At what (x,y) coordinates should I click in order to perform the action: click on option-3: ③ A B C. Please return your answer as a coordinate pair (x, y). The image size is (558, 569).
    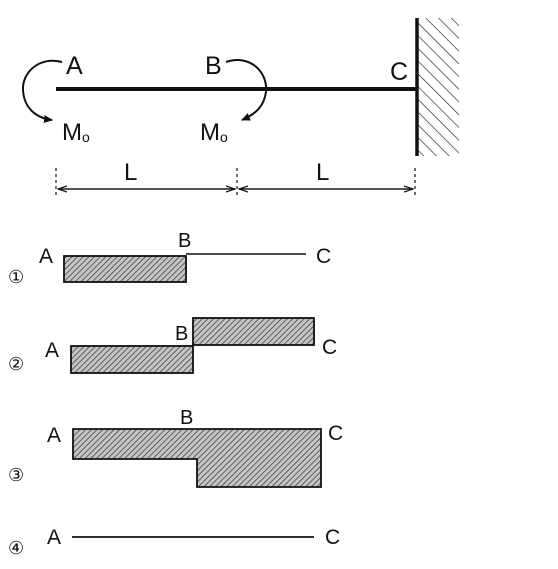
    Looking at the image, I should click on (175, 447).